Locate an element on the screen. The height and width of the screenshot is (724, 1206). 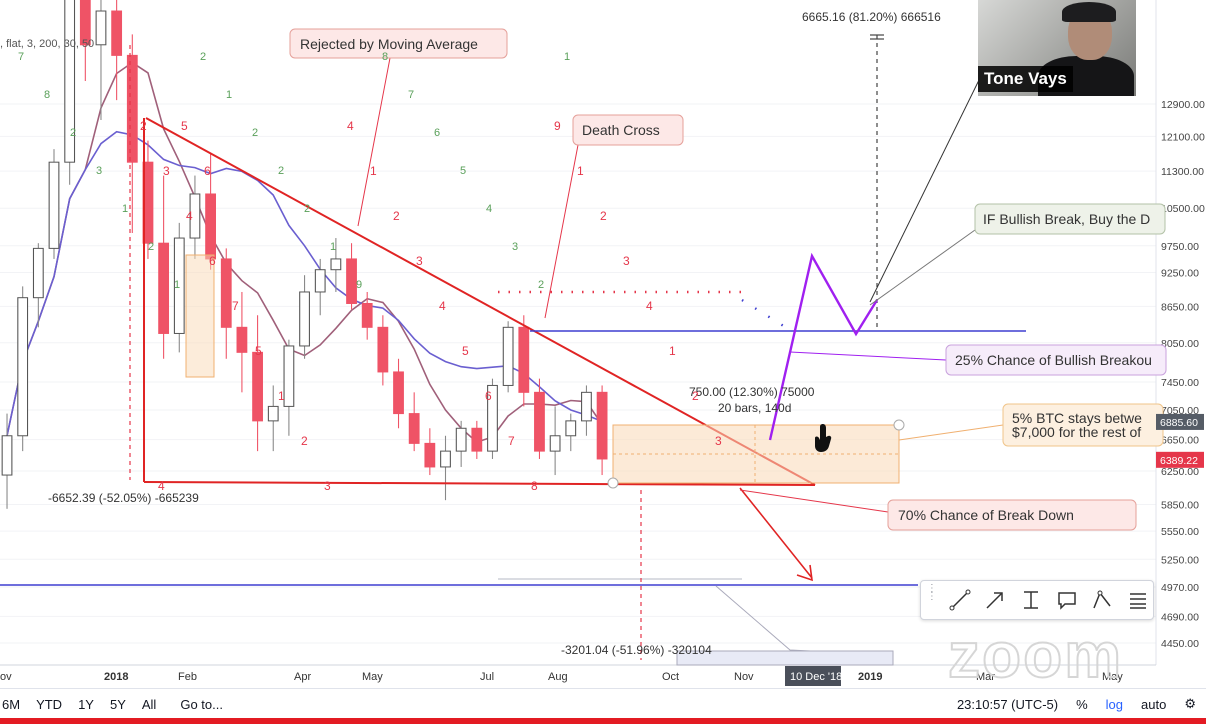
zoom-watermark: zoom is located at coordinates (1035, 655).